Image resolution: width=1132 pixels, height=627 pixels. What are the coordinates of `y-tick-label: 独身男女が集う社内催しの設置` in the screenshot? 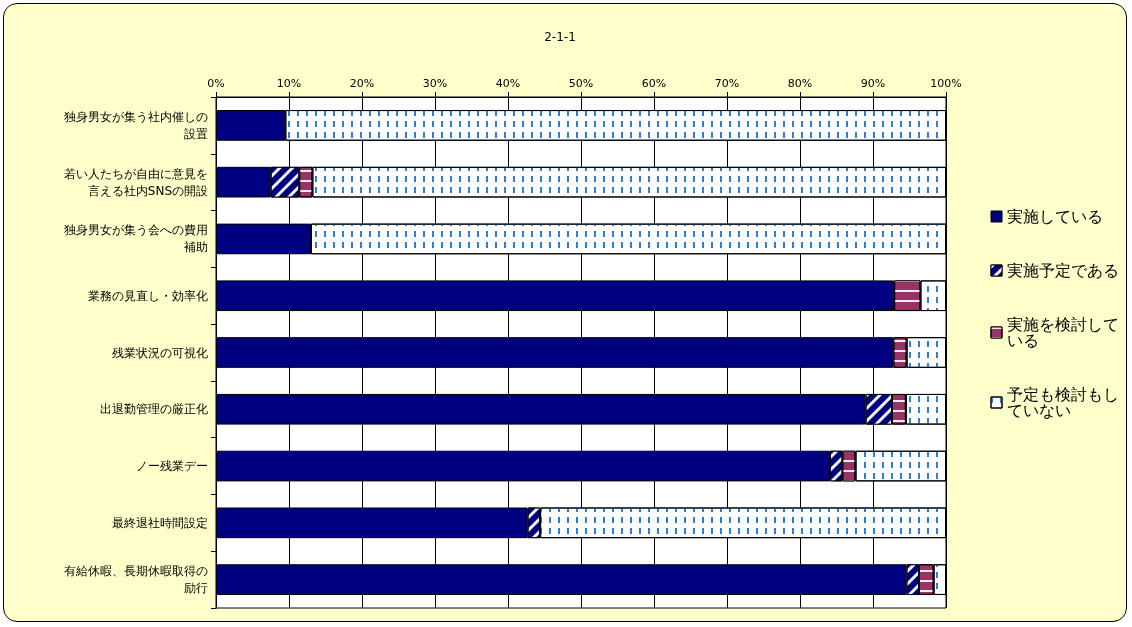 It's located at (136, 125).